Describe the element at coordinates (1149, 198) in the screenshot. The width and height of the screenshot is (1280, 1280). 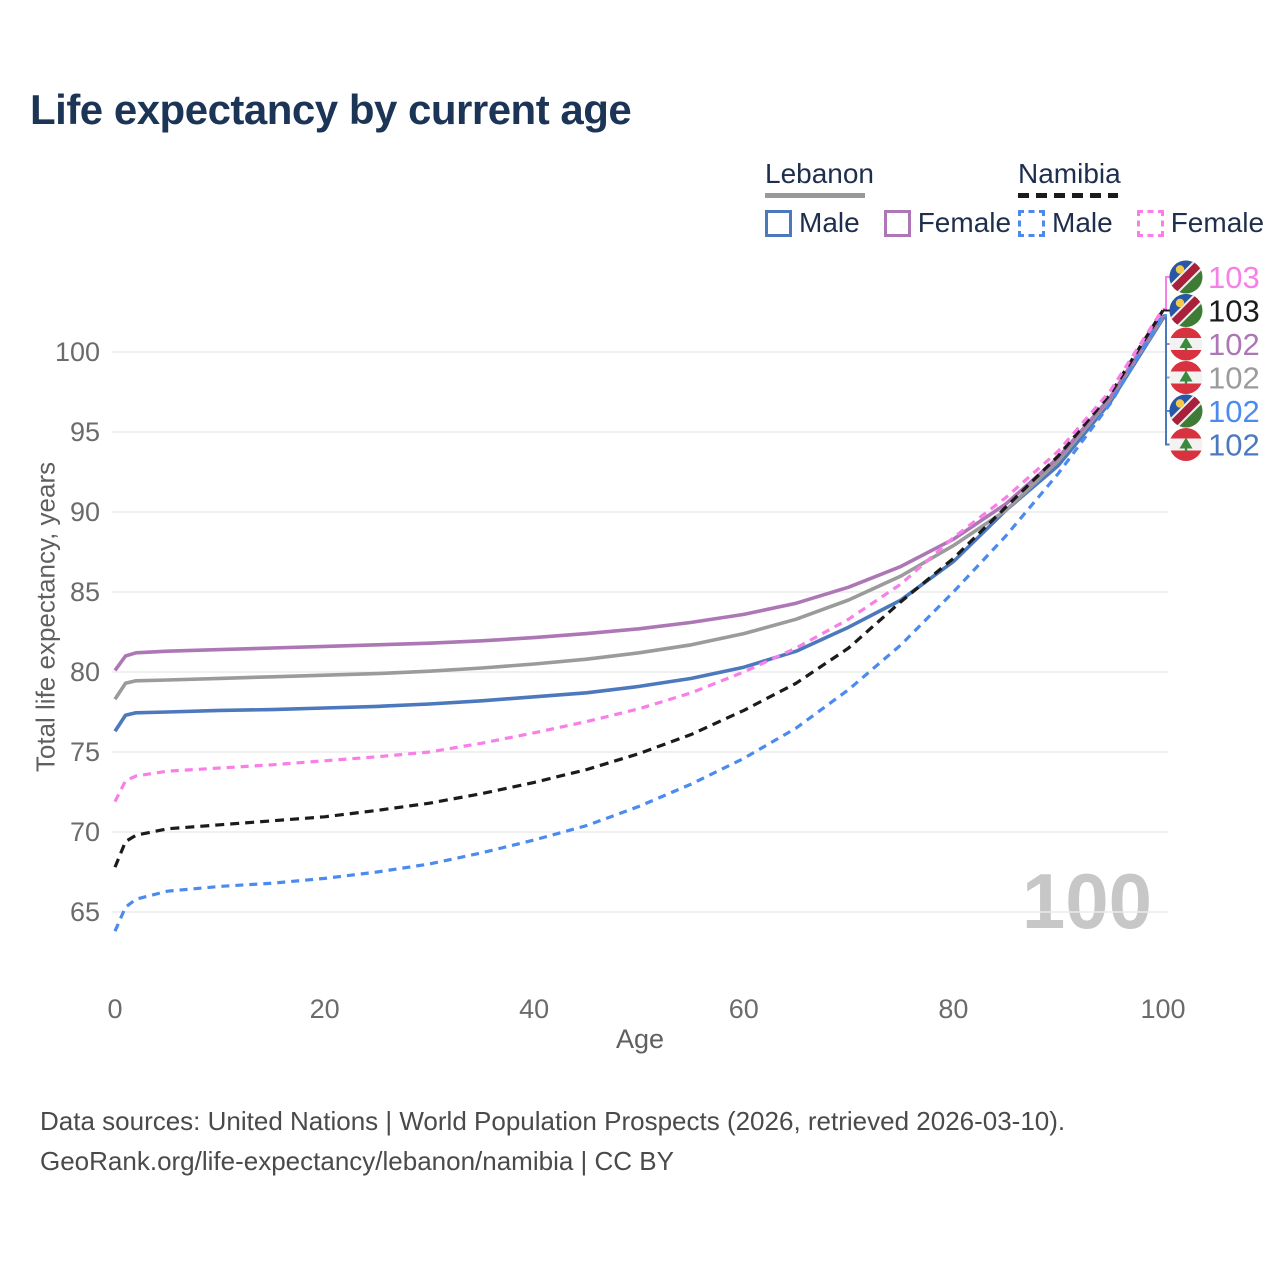
I see `legend-group-namibia: Namibia Male Female` at that location.